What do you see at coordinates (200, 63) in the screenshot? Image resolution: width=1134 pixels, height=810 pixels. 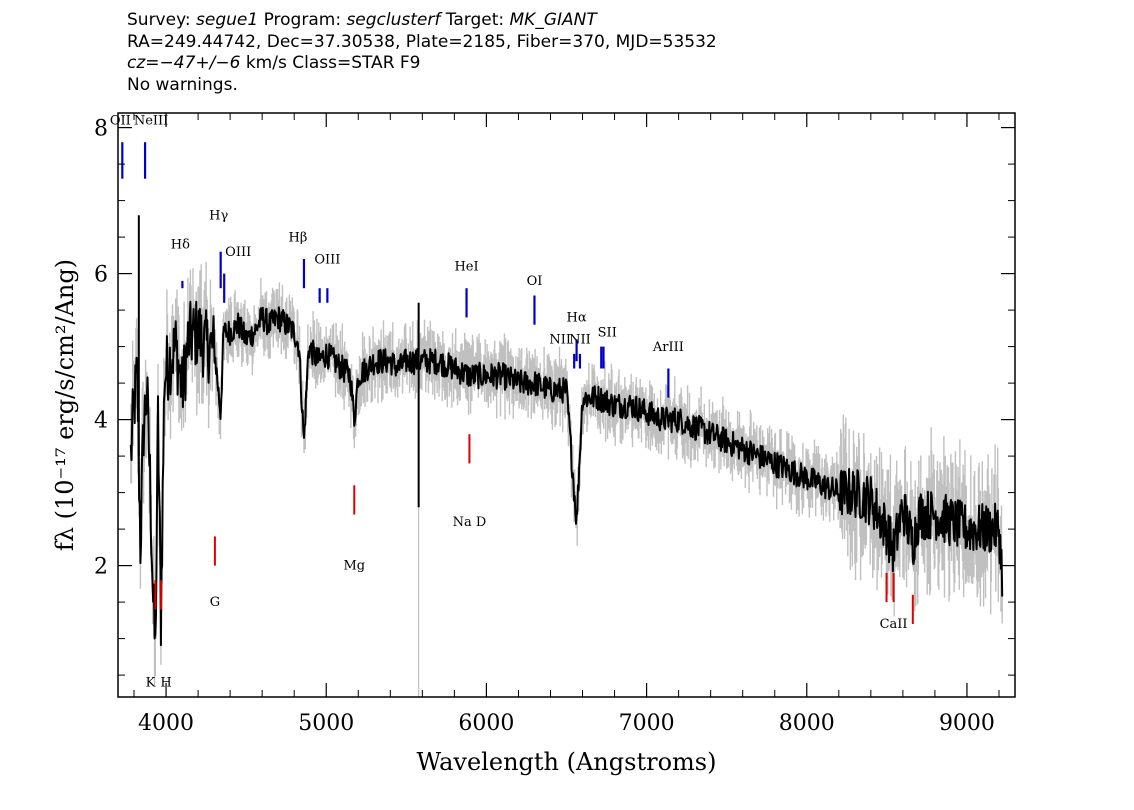 I see `cz-value: −47+/−6` at bounding box center [200, 63].